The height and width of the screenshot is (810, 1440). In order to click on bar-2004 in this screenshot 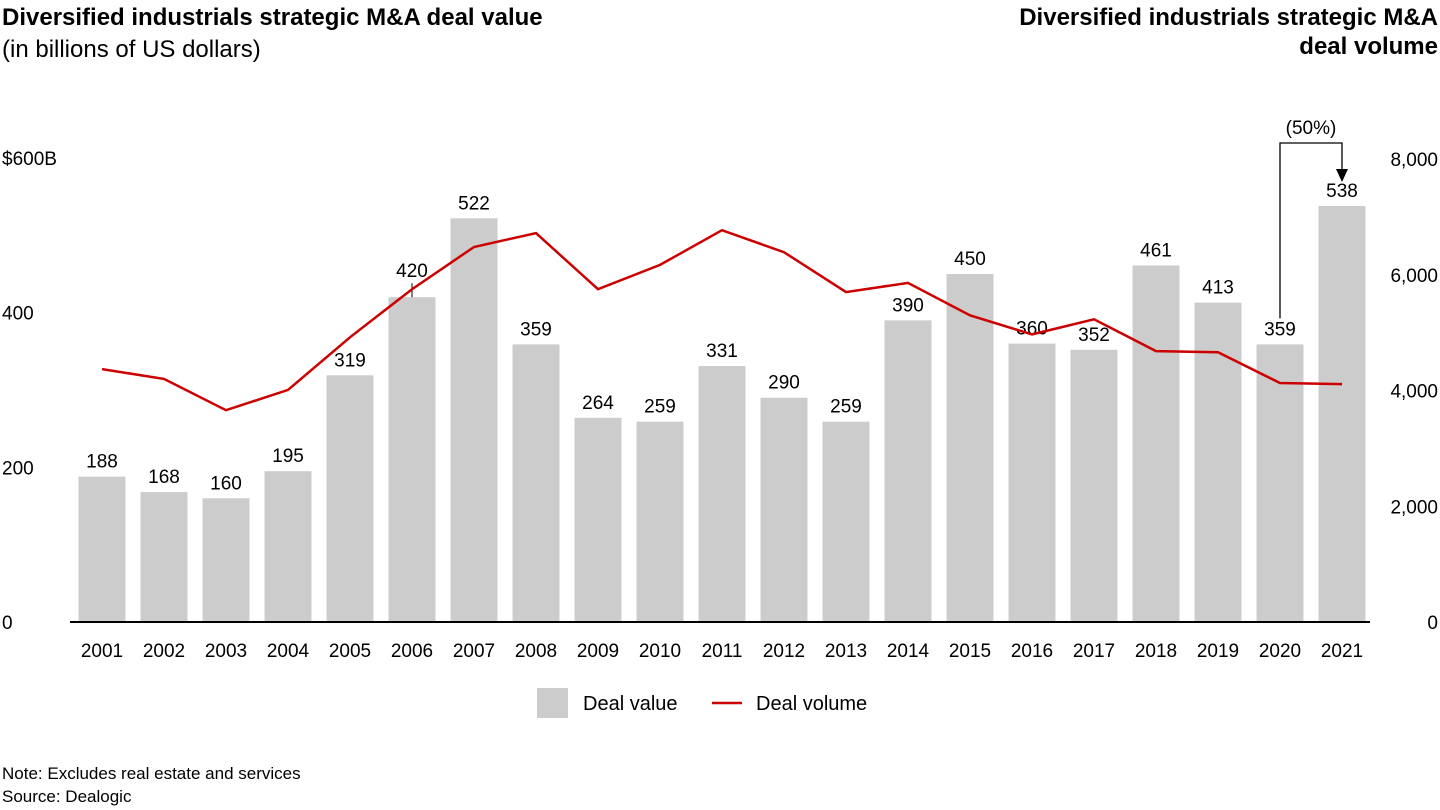, I will do `click(288, 546)`.